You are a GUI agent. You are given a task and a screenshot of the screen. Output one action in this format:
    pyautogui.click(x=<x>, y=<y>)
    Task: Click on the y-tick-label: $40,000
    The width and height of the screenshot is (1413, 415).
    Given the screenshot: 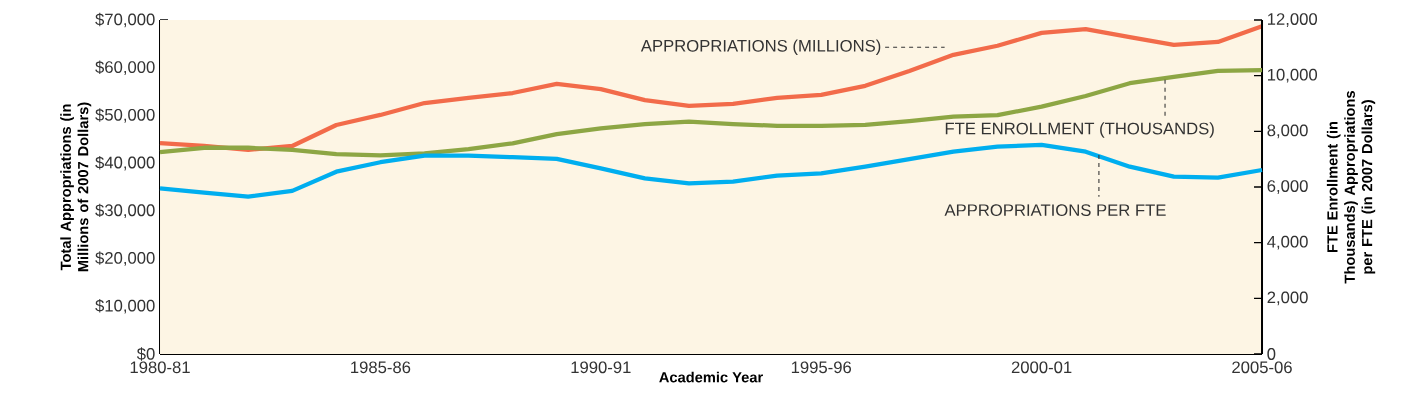 What is the action you would take?
    pyautogui.click(x=125, y=163)
    